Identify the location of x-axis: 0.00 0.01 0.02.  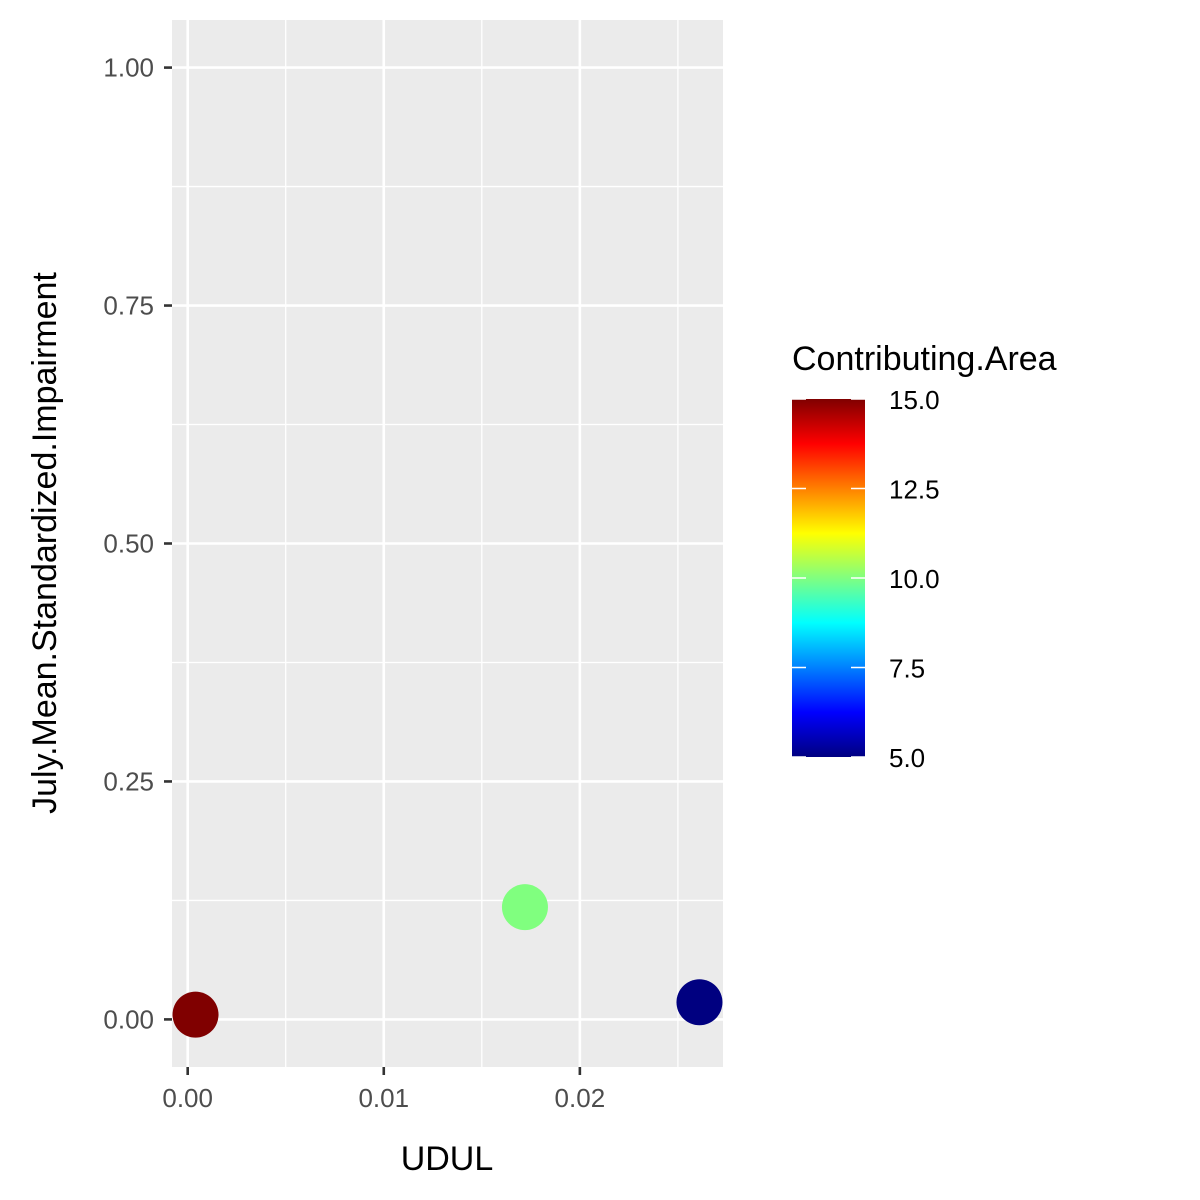
(383, 1090).